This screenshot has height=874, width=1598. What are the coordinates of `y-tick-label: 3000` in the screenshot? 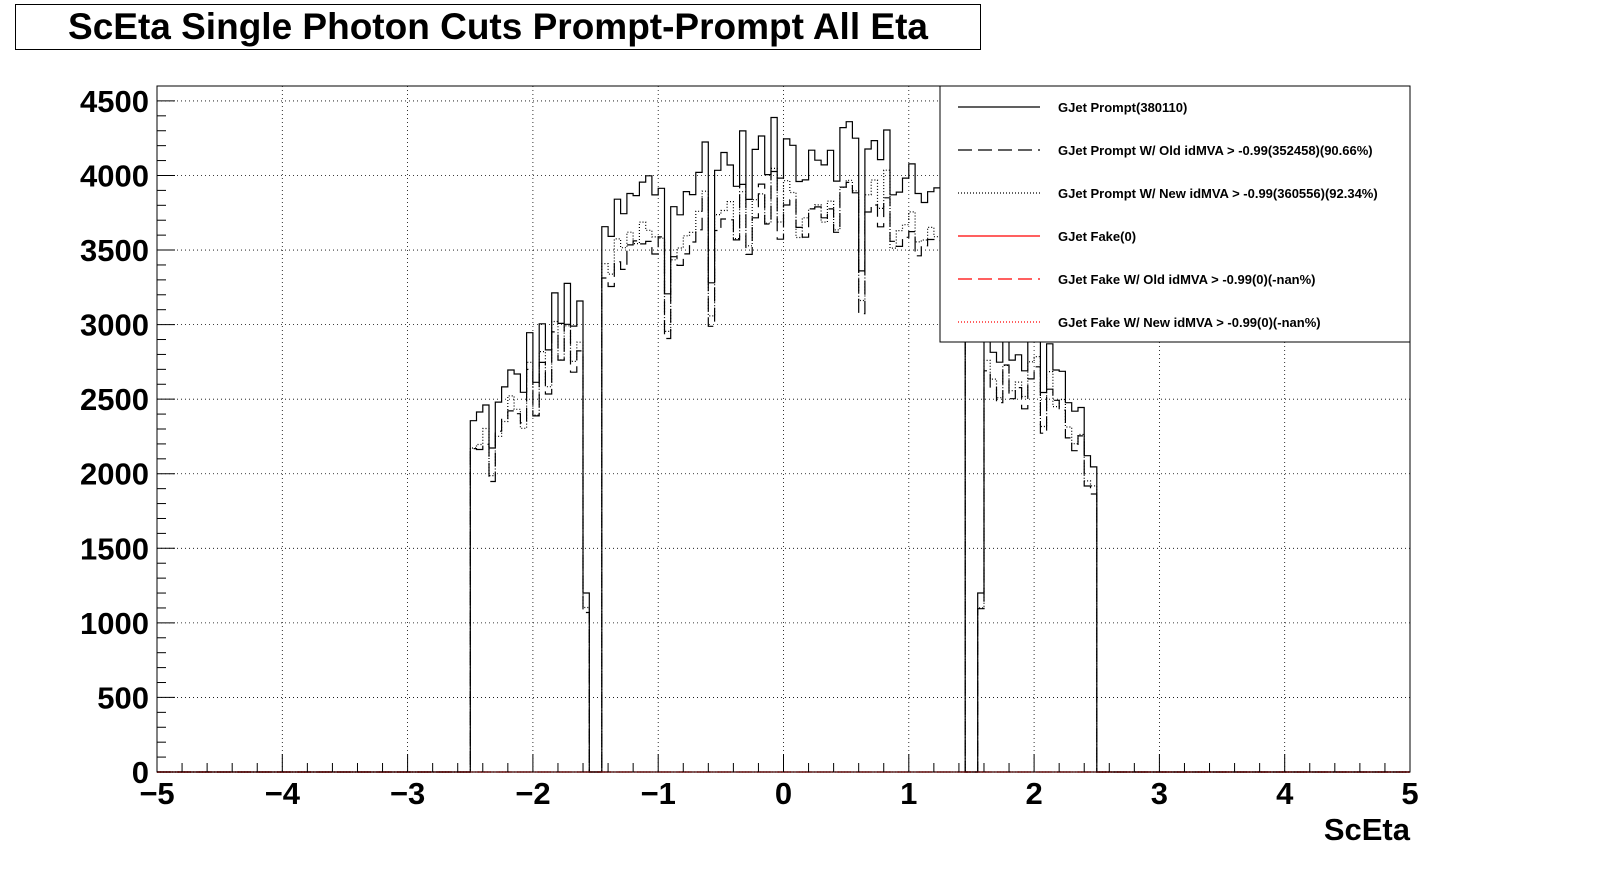 It's located at (114, 325).